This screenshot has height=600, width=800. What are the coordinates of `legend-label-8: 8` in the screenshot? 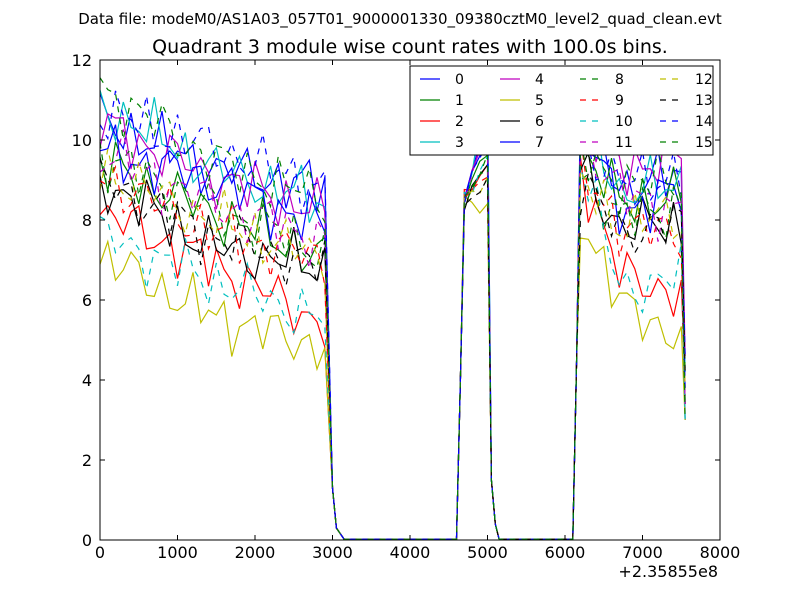 It's located at (619, 80).